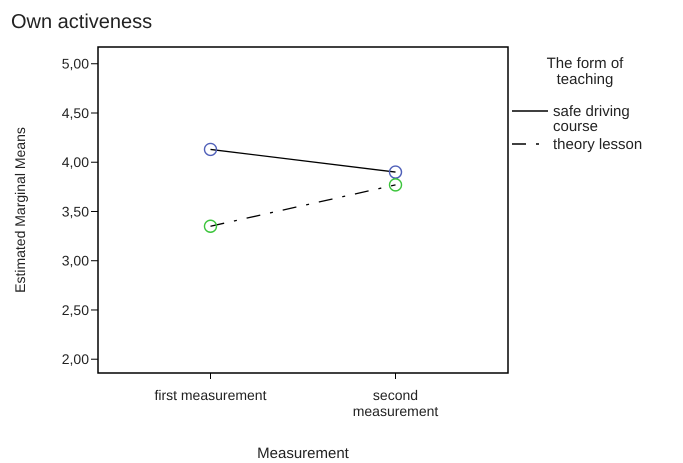  Describe the element at coordinates (76, 112) in the screenshot. I see `y-tick-label: 4,50` at that location.